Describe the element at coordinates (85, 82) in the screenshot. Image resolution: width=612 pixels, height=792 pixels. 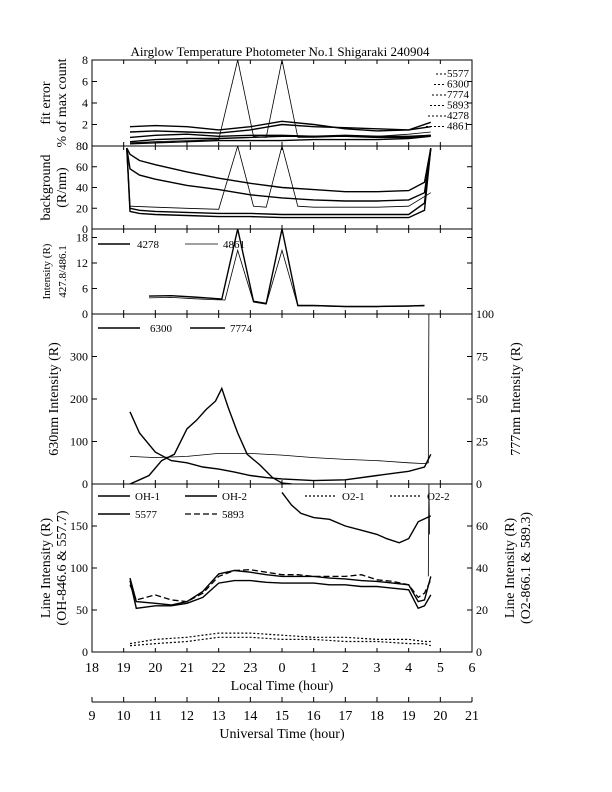
I see `panel-fit-ytick-label: 6` at that location.